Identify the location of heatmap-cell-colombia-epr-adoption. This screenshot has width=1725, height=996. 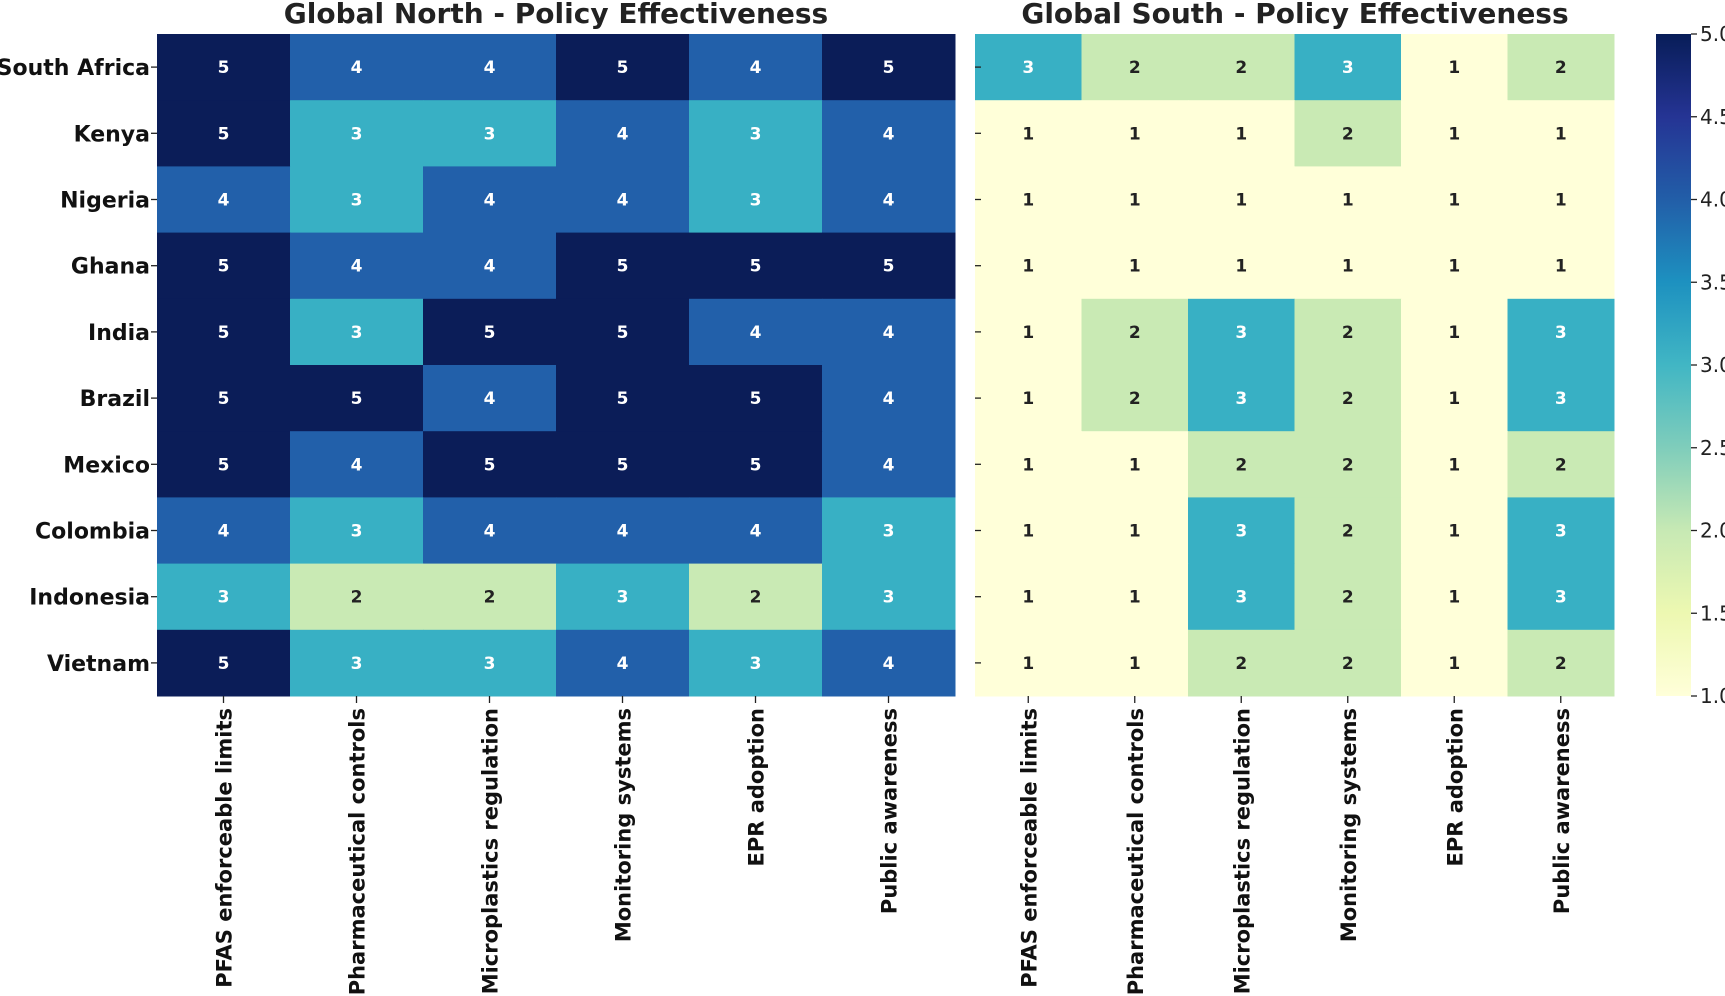
(756, 531).